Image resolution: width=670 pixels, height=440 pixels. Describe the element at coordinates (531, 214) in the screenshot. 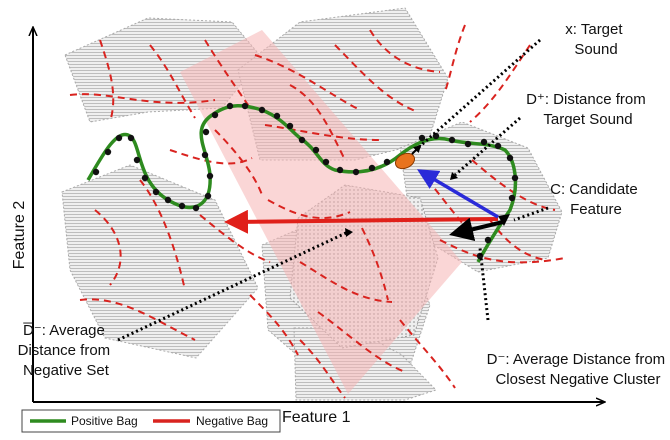

I see `leader-candidate` at that location.